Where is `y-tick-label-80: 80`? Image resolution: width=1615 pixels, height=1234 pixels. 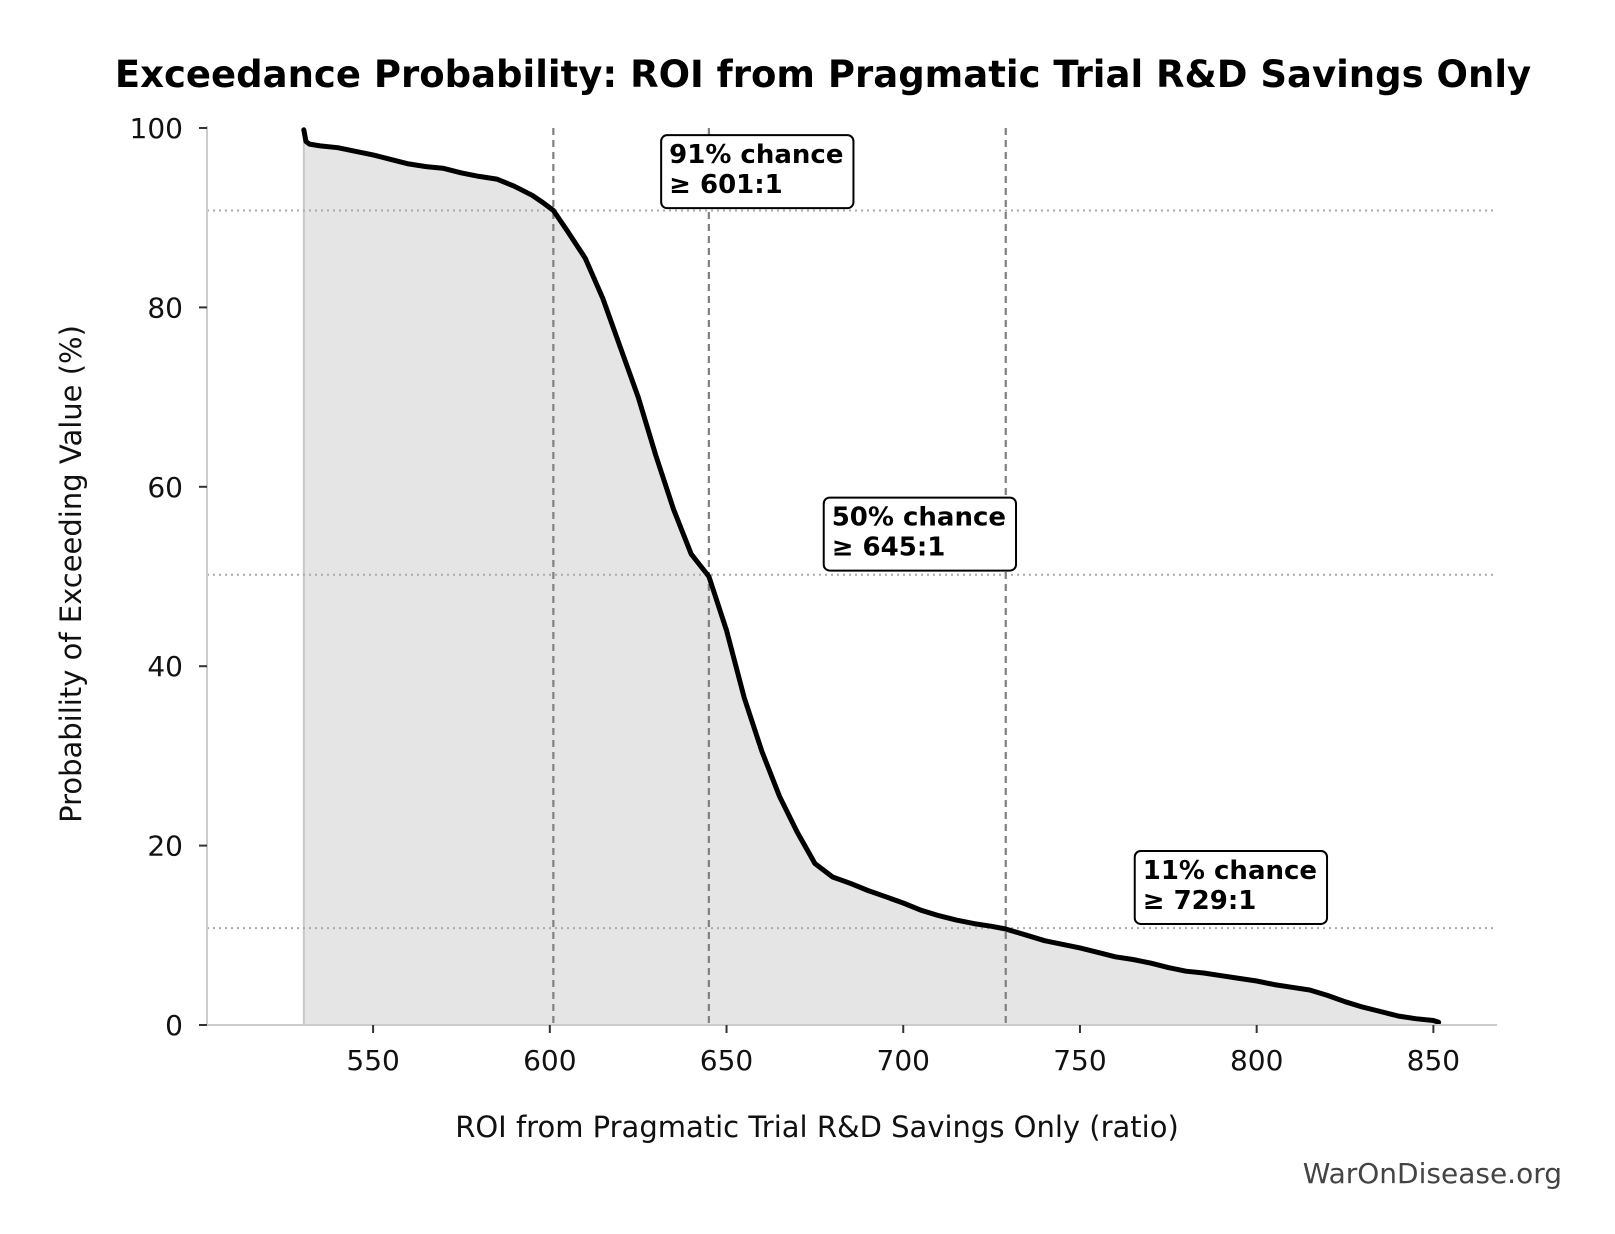
y-tick-label-80: 80 is located at coordinates (165, 307).